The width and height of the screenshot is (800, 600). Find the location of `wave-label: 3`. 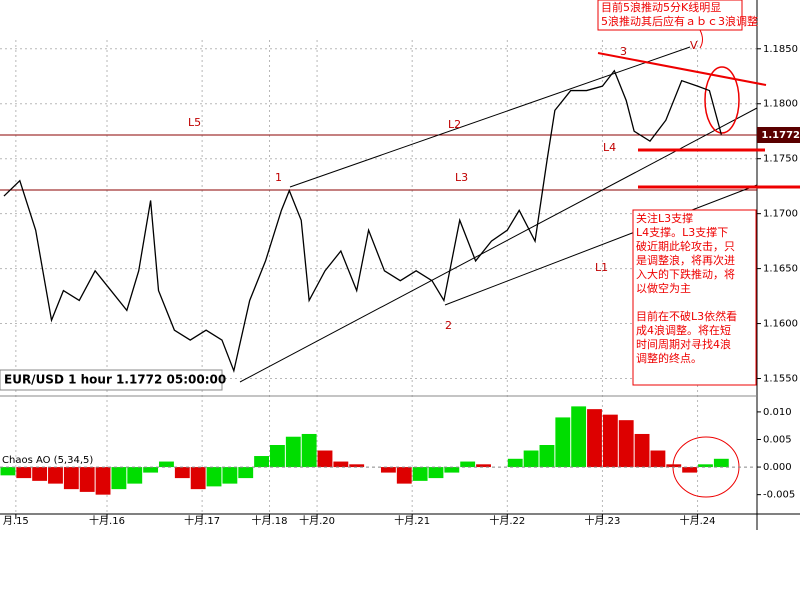

wave-label: 3 is located at coordinates (623, 51).